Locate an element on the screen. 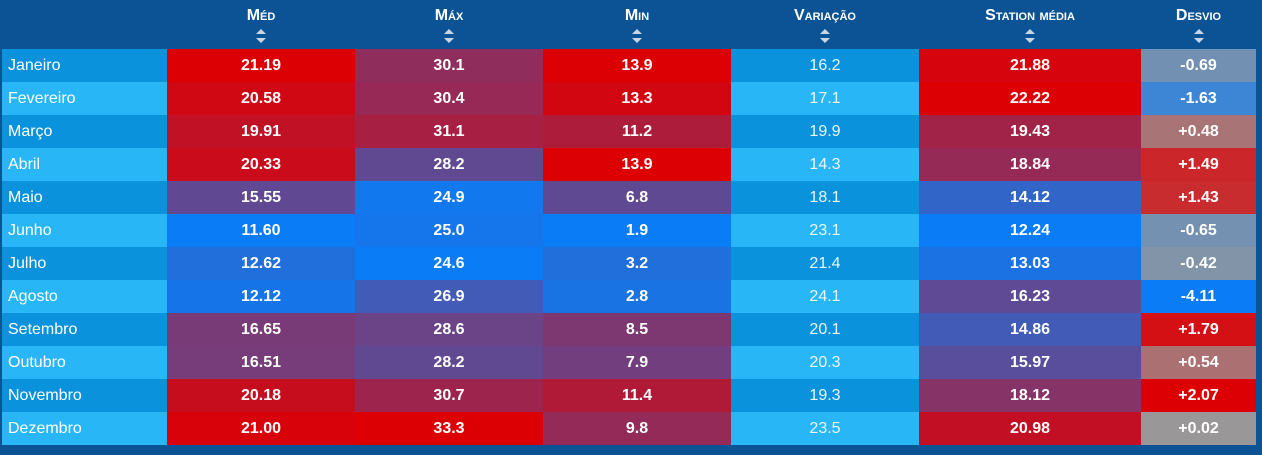  month-cell: Abril is located at coordinates (84, 164).